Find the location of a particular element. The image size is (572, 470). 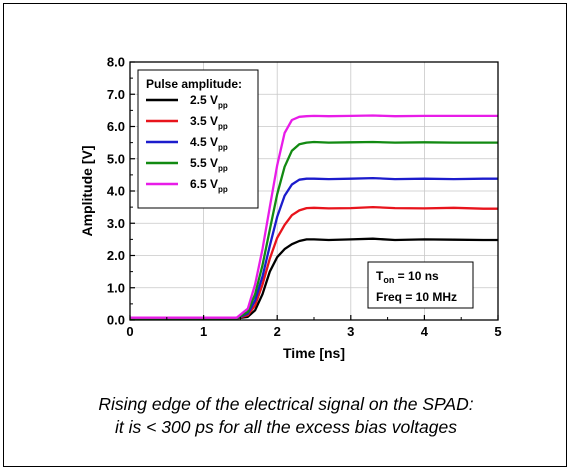

annotation-ton: Ton = 10 ns is located at coordinates (407, 277).